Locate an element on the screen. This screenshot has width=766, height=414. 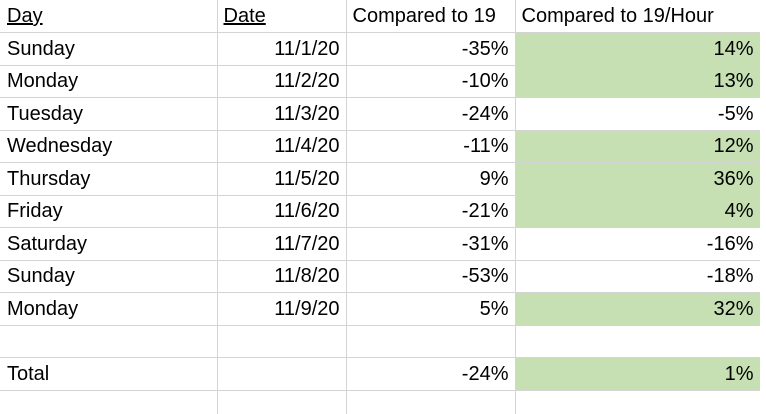
next-column-edge is located at coordinates (763, 207).